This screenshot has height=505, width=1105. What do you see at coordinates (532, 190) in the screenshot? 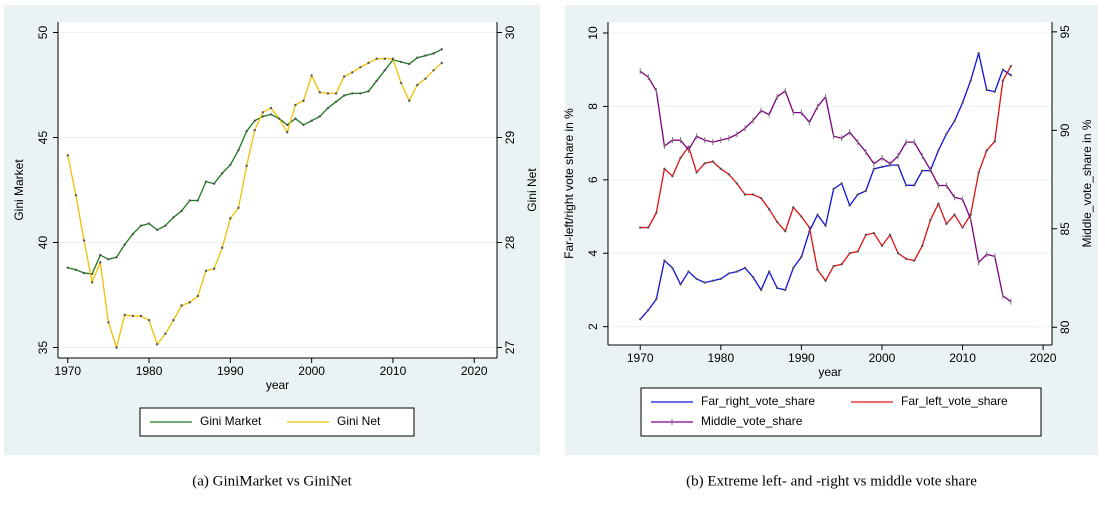
I see `y2-axis-title: Gini Net` at bounding box center [532, 190].